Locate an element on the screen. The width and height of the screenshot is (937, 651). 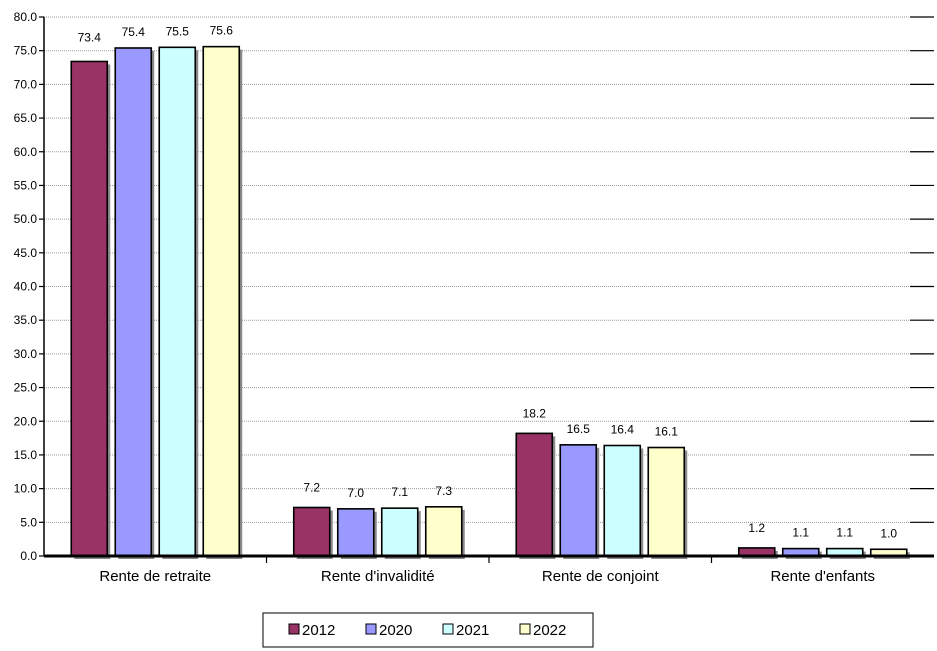
y-tick-label: 40.0 is located at coordinates (26, 287).